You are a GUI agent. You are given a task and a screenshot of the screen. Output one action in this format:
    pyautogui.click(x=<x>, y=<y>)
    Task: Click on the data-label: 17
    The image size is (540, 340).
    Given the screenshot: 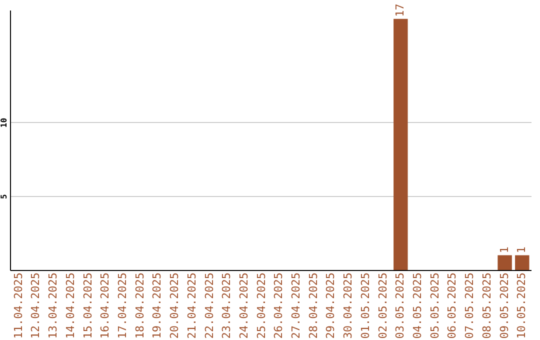 What is the action you would take?
    pyautogui.click(x=400, y=10)
    